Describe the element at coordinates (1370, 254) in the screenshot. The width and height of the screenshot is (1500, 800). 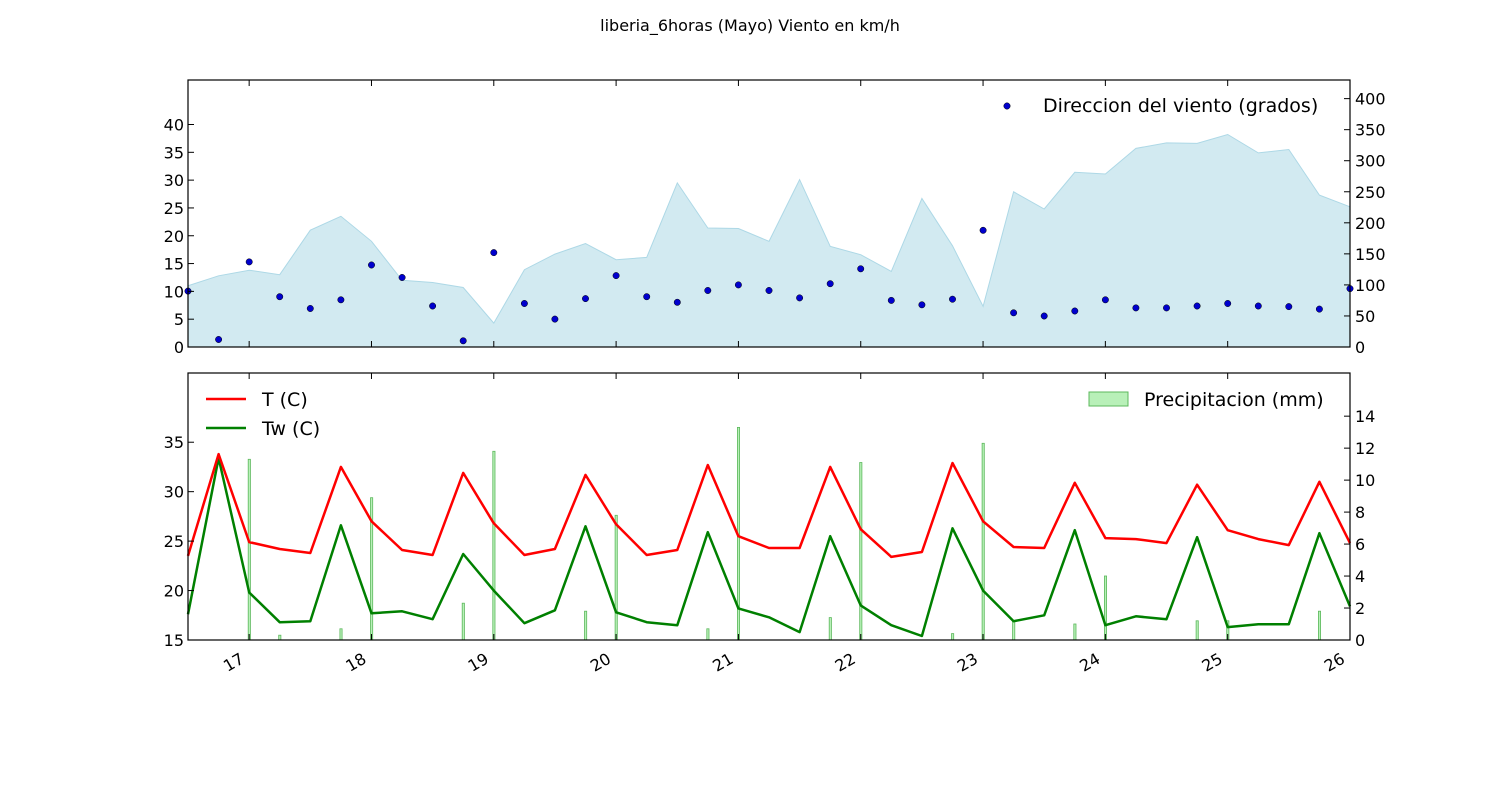
I see `right-tick-label: 150` at that location.